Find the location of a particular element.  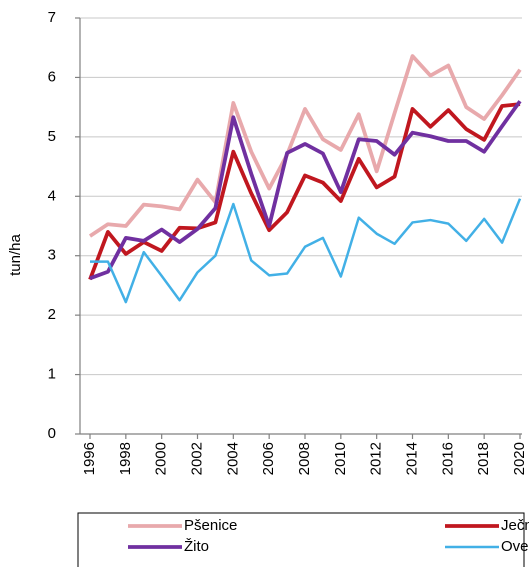

legend-label: Ječmen is located at coordinates (515, 525).